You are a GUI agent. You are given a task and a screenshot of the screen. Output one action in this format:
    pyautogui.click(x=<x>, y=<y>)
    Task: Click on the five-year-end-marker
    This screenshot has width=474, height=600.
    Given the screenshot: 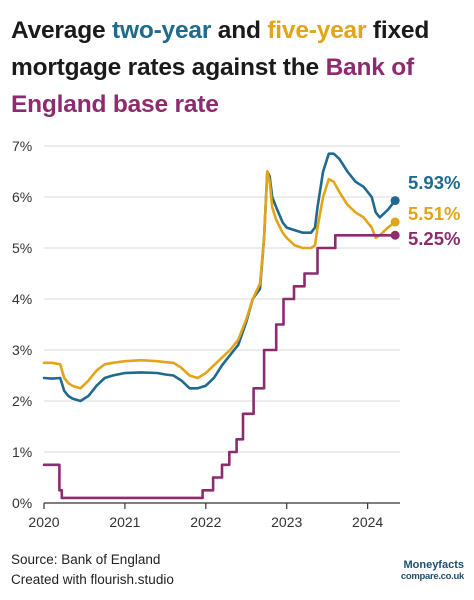 What is the action you would take?
    pyautogui.click(x=395, y=222)
    